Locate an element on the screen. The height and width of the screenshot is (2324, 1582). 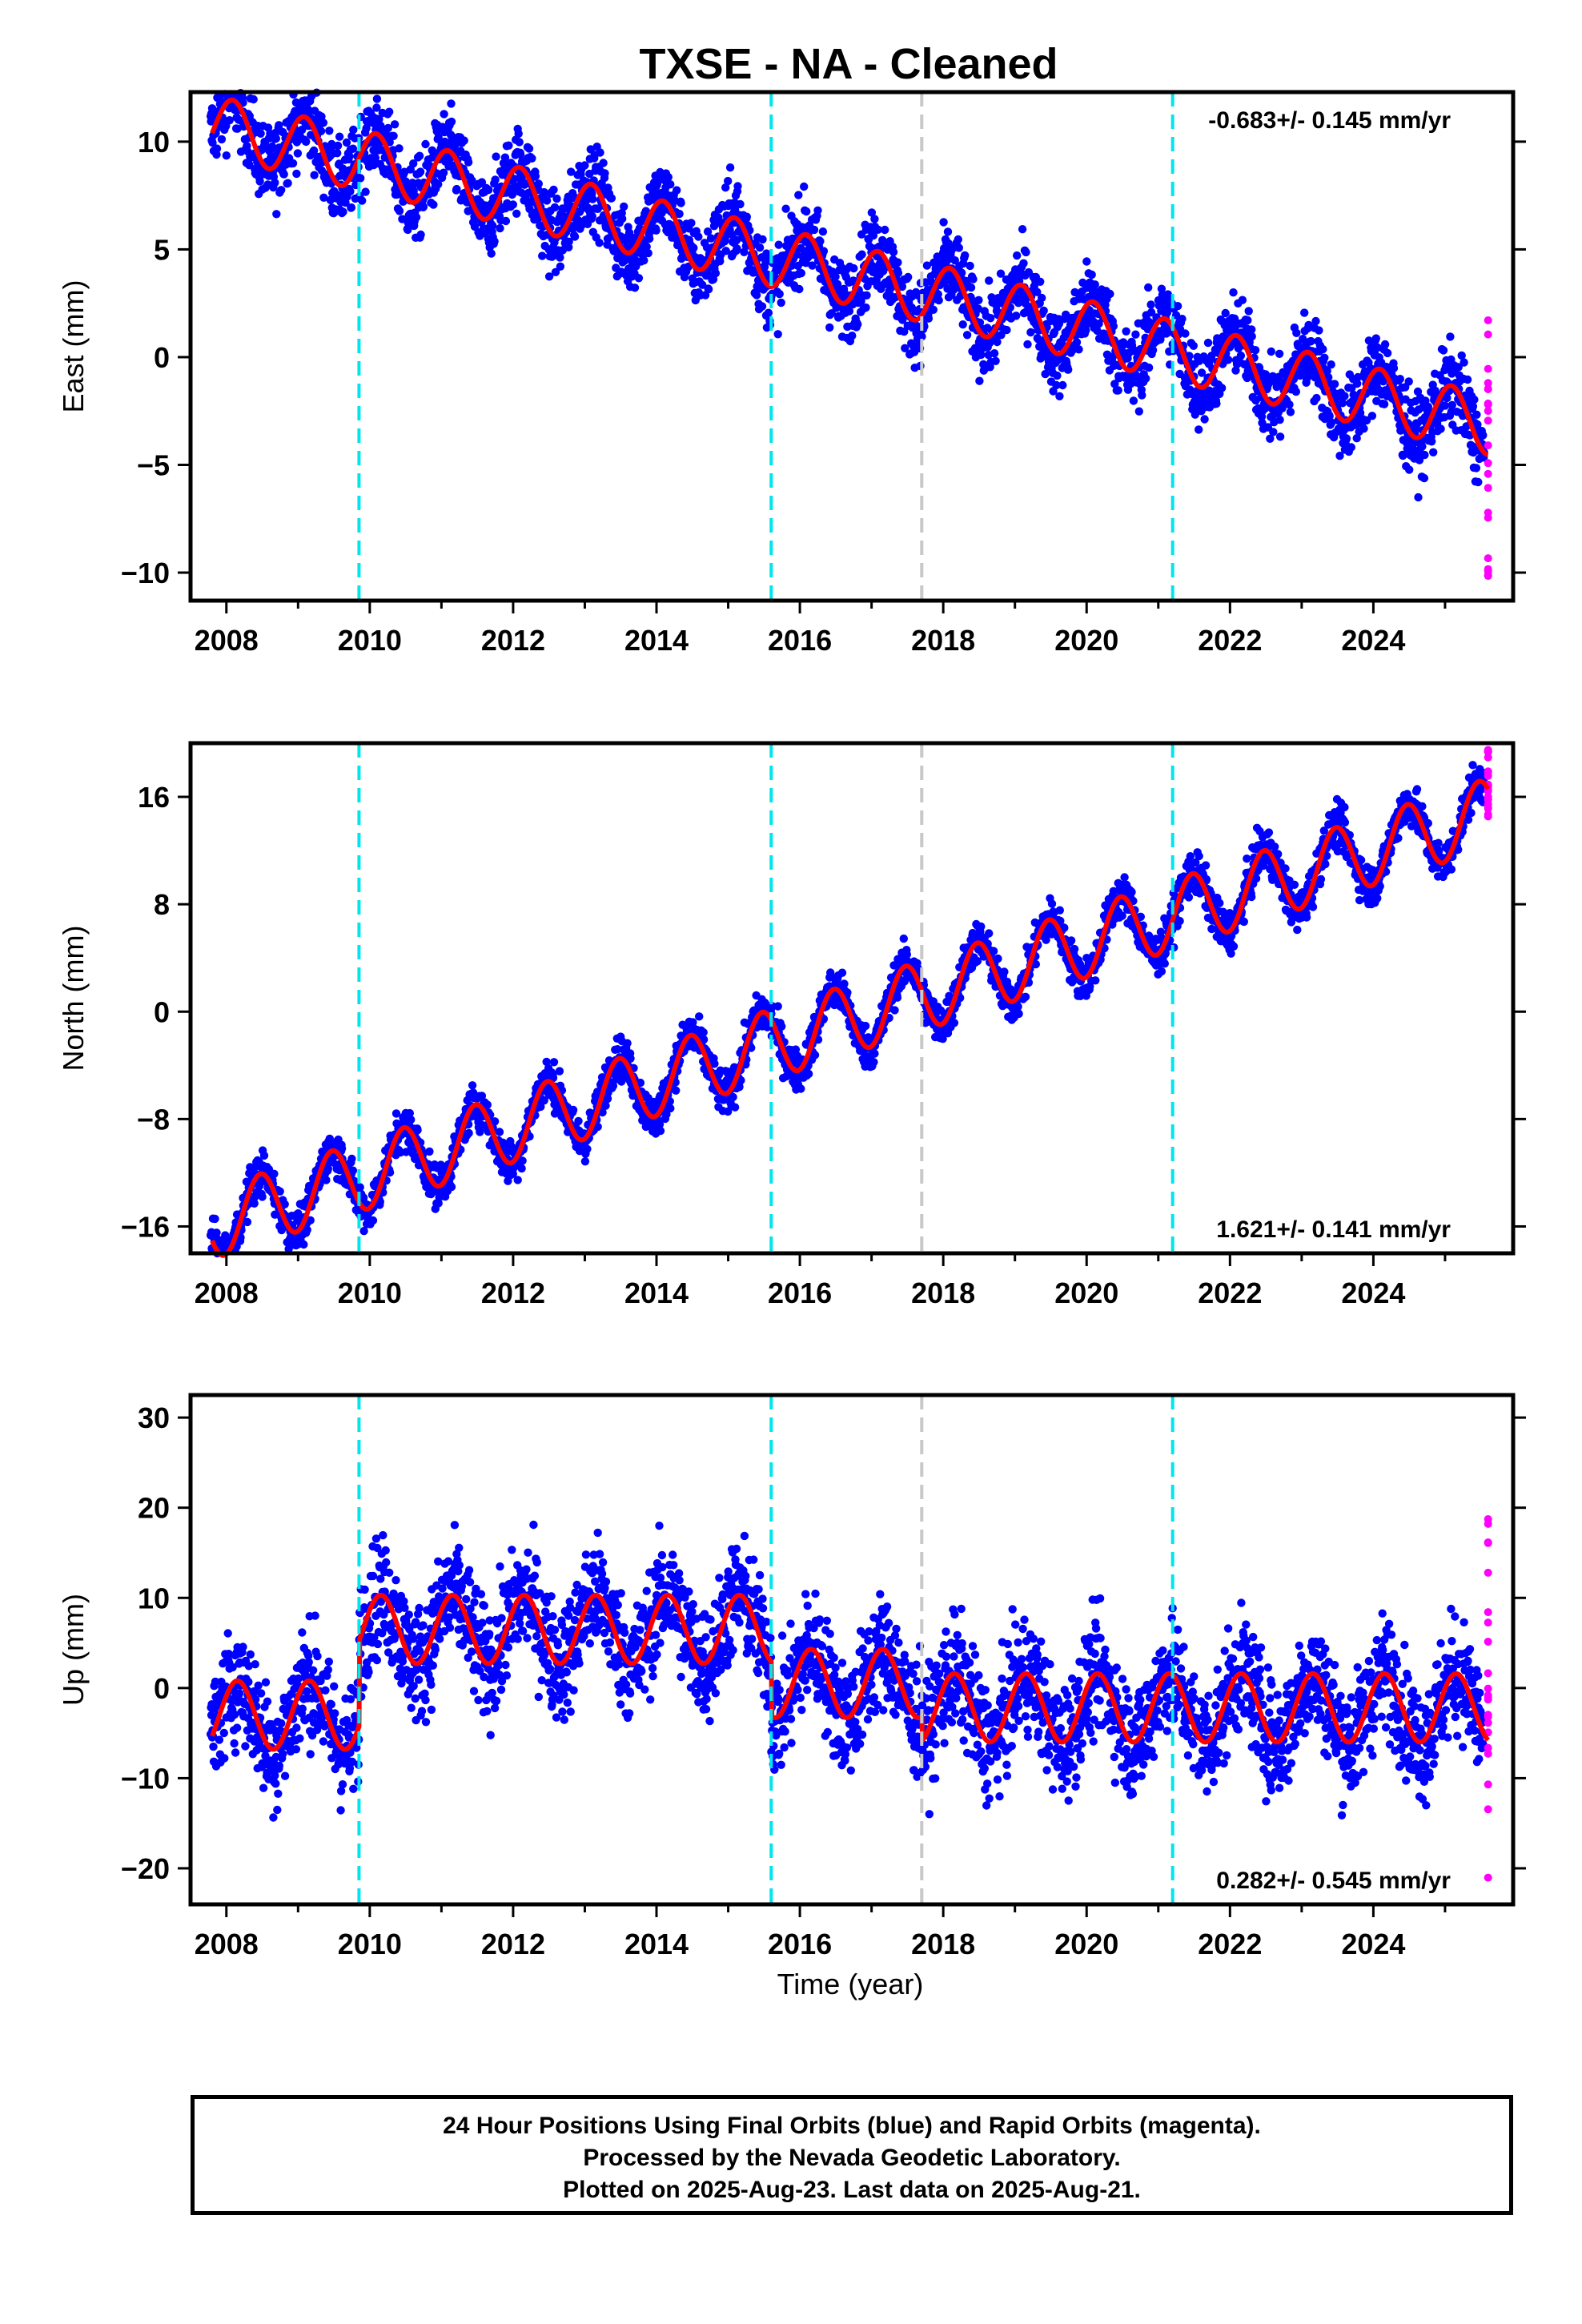
rate-label: -0.683+/- 0.145 mm/yr is located at coordinates (1329, 121).